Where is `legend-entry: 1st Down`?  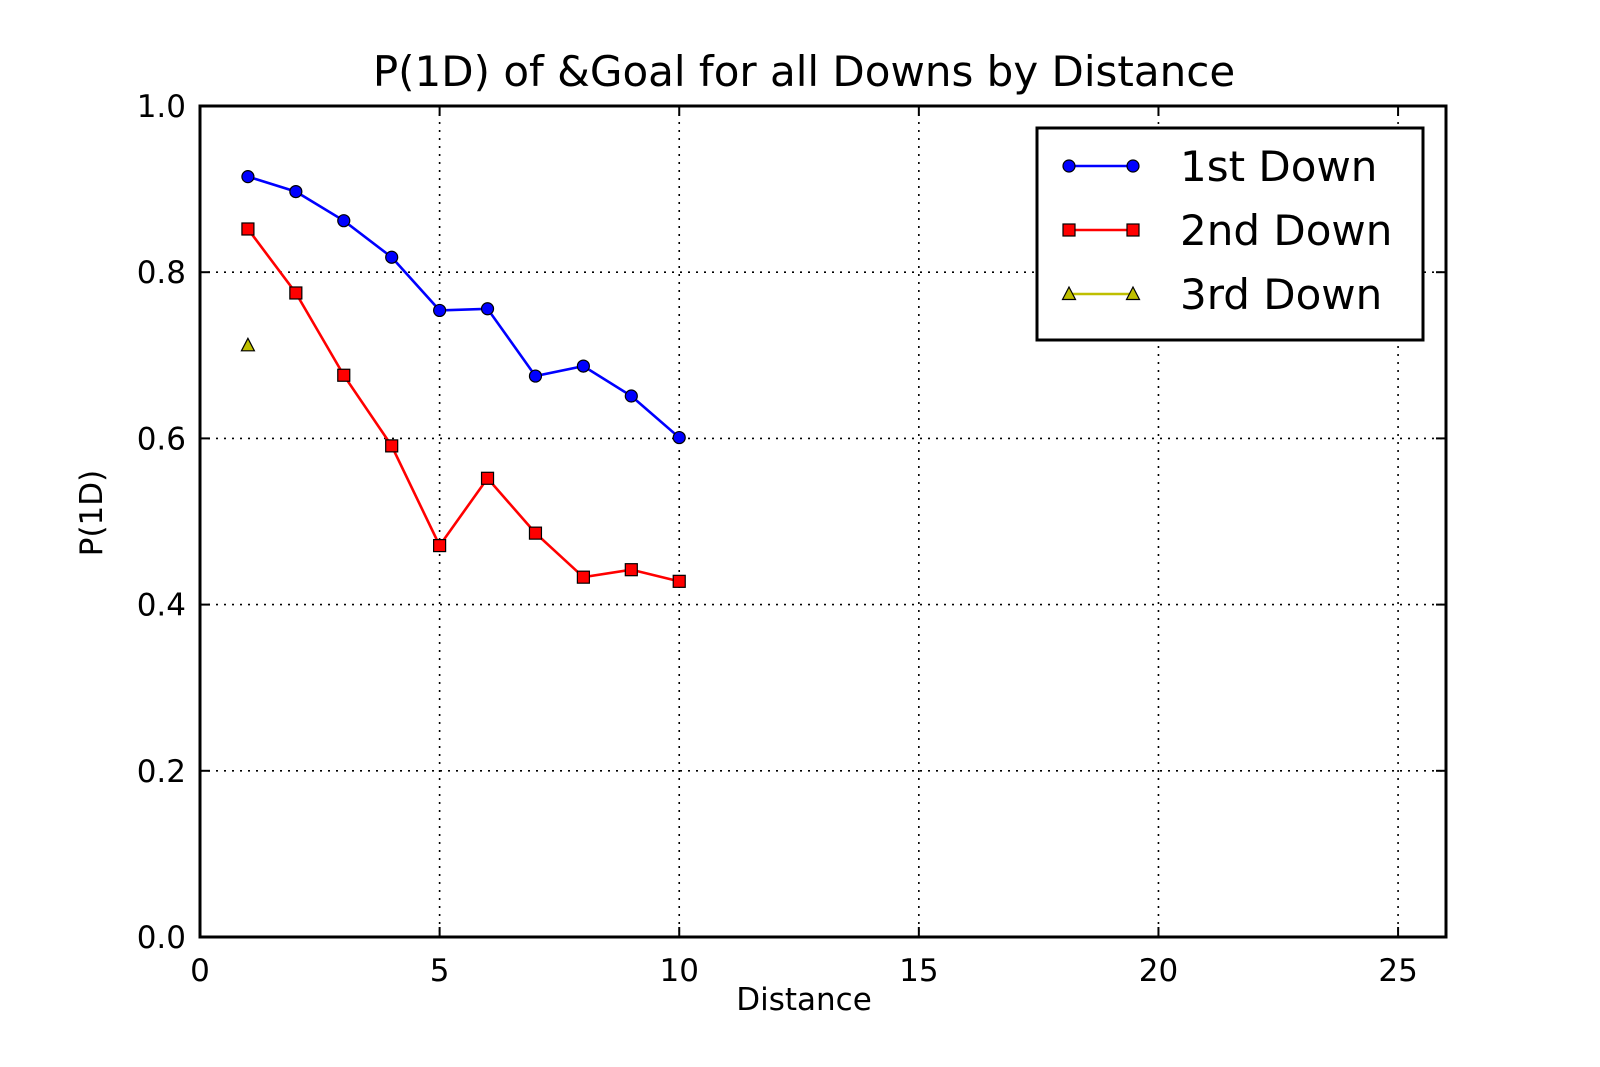 legend-entry: 1st Down is located at coordinates (1219, 166).